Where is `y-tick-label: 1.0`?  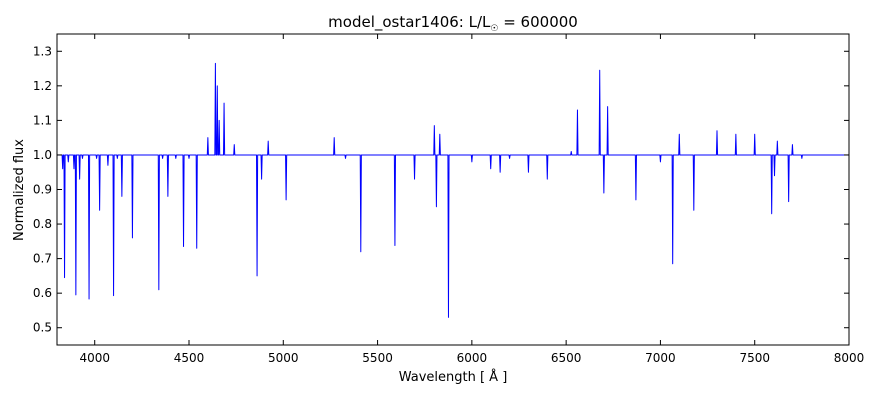
y-tick-label: 1.0 is located at coordinates (42, 155).